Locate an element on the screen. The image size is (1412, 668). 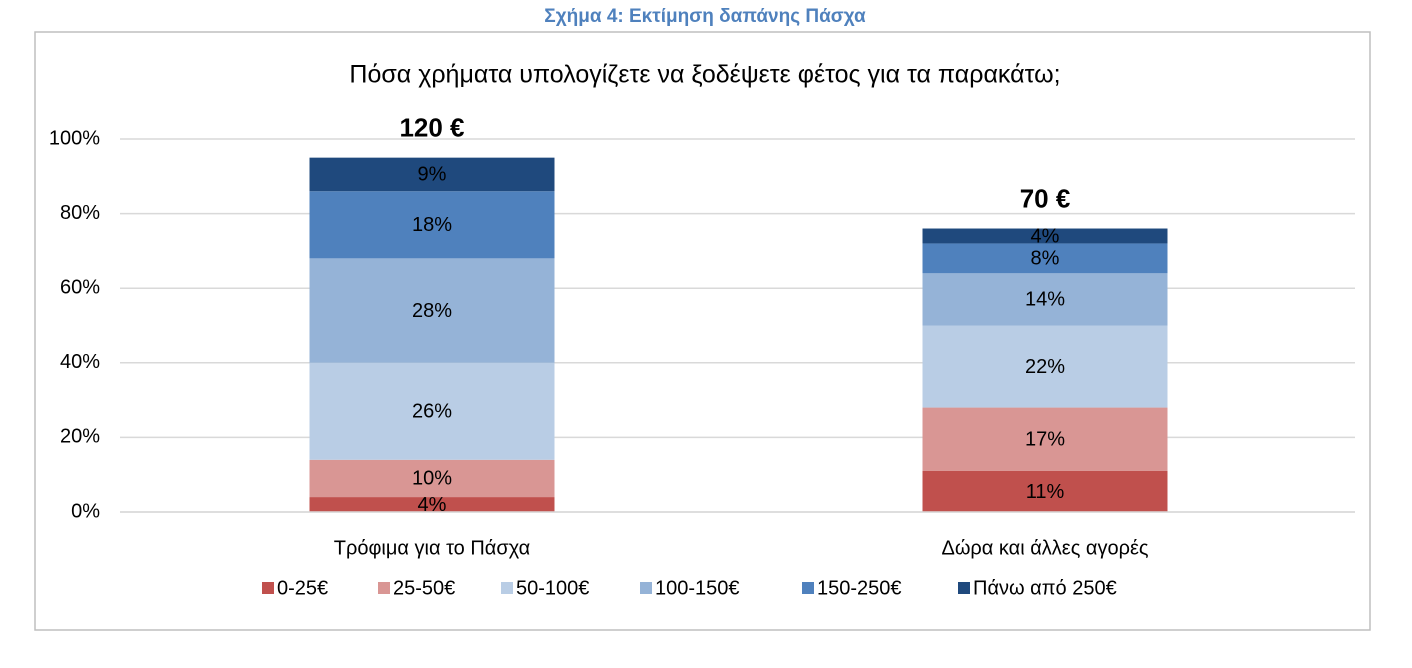
y-tick-label: 80% is located at coordinates (80, 213).